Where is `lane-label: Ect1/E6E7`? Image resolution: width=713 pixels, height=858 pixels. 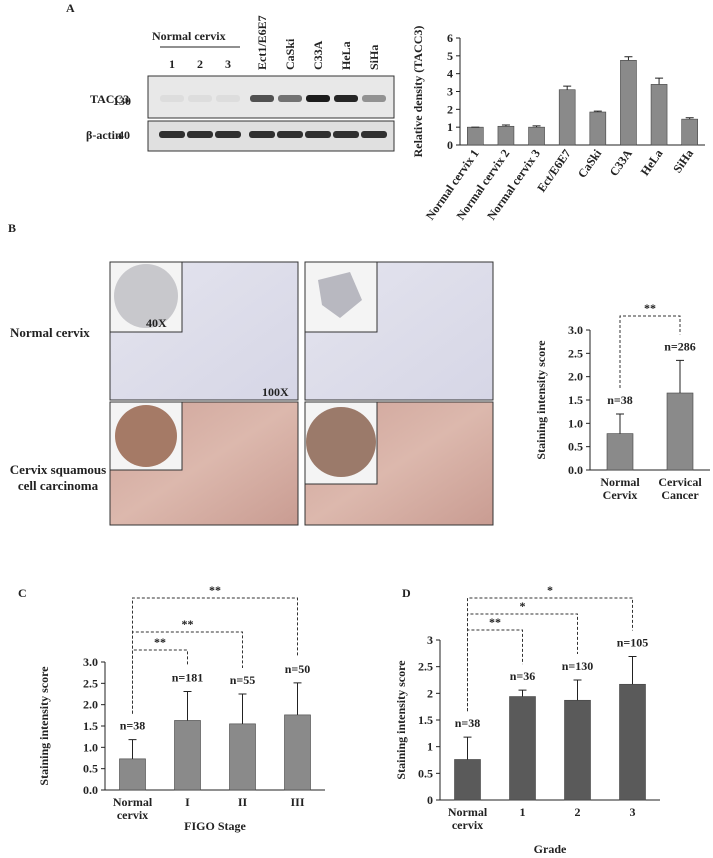
lane-label: Ect1/E6E7 is located at coordinates (262, 42).